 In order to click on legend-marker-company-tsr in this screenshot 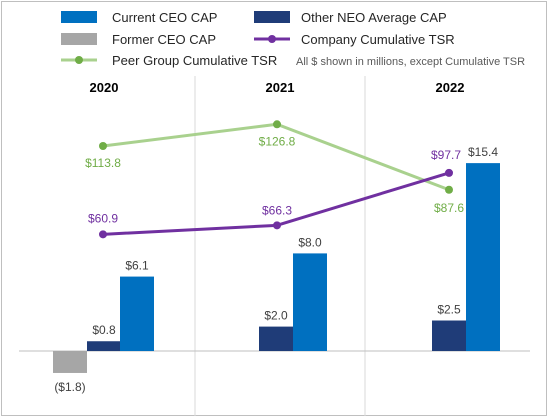, I will do `click(272, 39)`.